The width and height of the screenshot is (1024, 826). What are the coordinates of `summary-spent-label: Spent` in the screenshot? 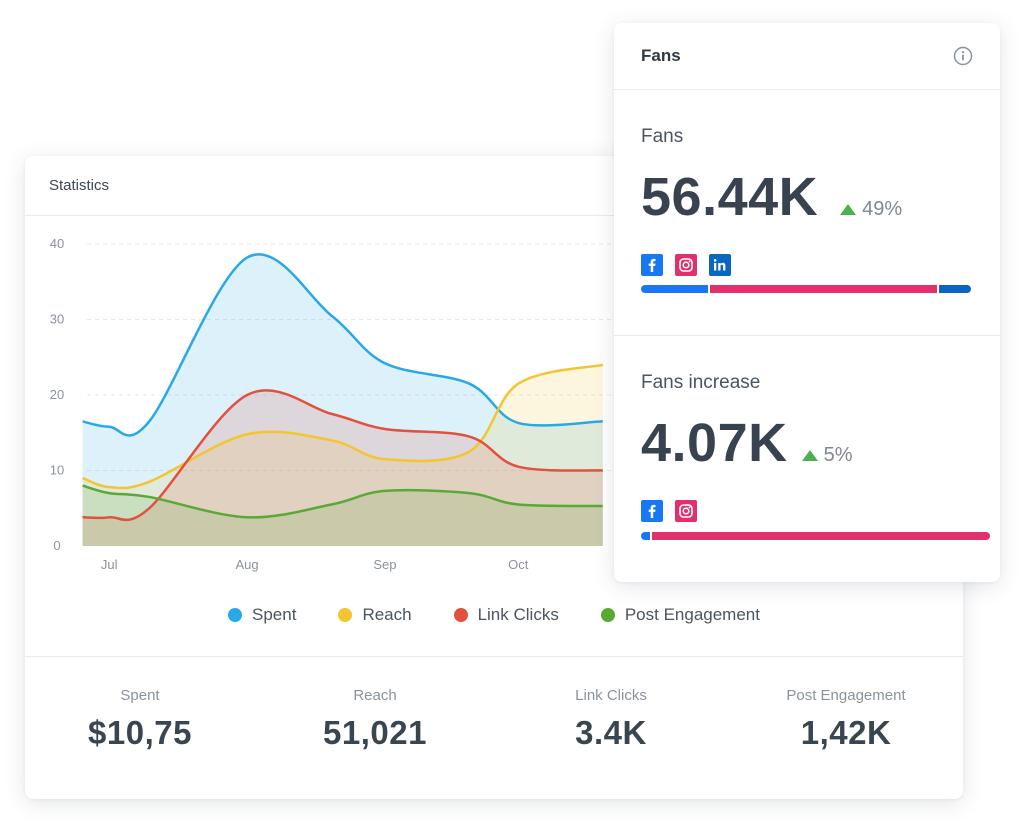 It's located at (140, 695).